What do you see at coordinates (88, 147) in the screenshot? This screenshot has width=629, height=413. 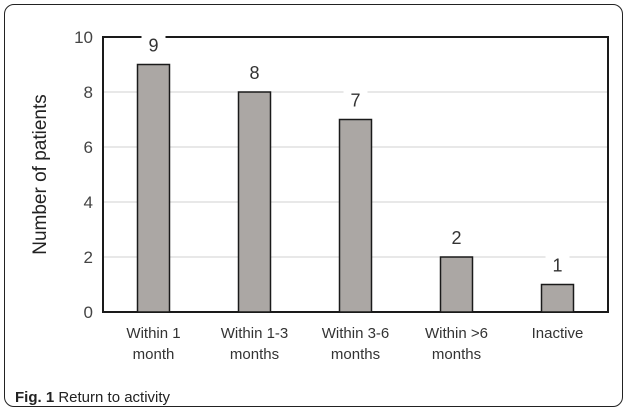 I see `y-tick-label: 6` at bounding box center [88, 147].